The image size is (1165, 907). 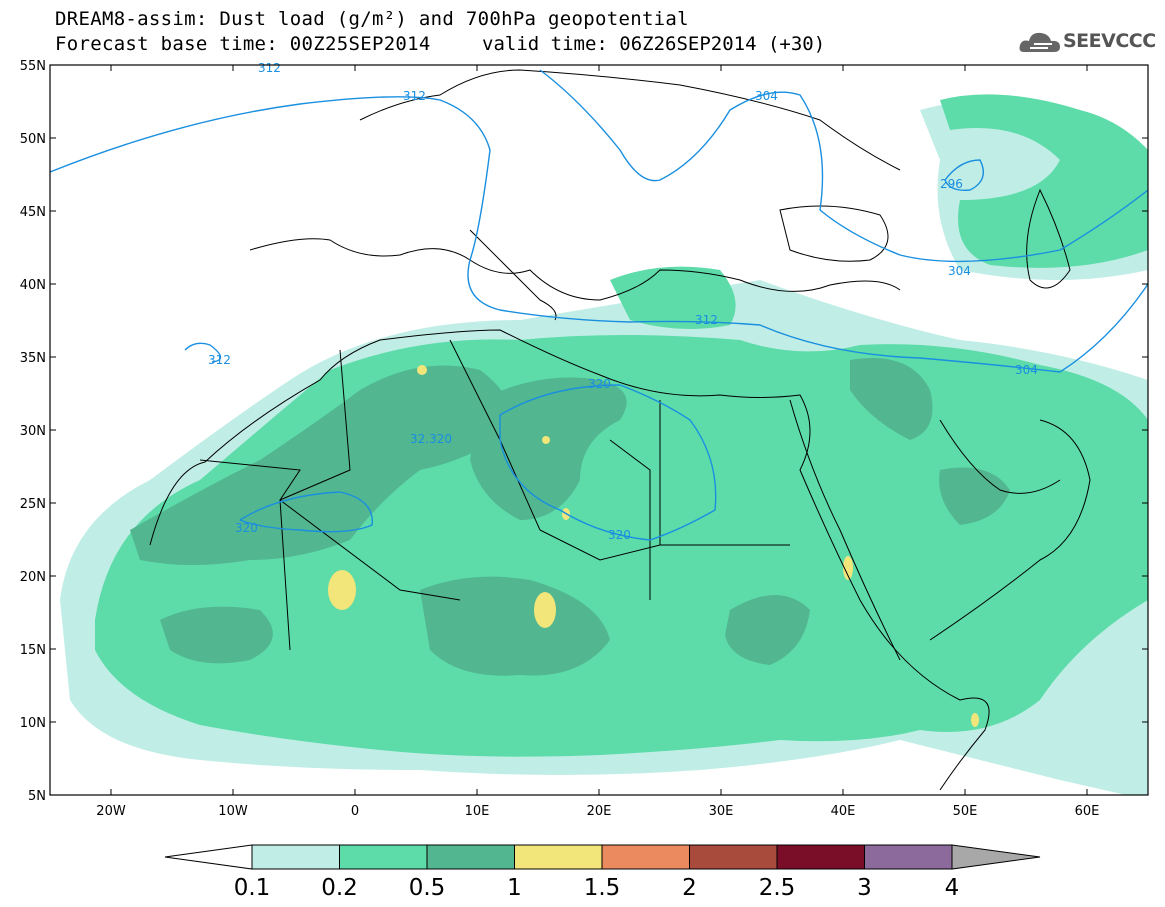 I want to click on italy, so click(x=513, y=275).